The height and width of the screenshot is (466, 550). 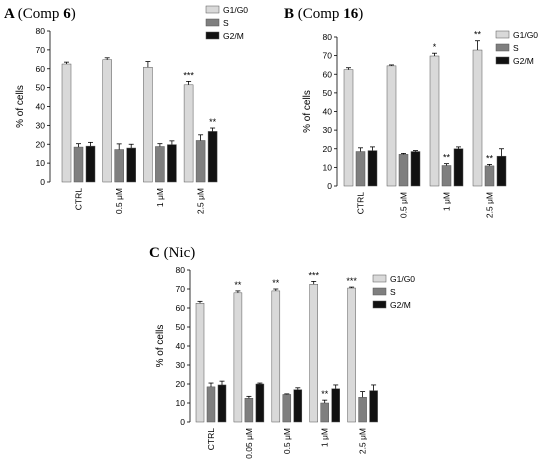 What do you see at coordinates (291, 14) in the screenshot?
I see `panel-letter: B` at bounding box center [291, 14].